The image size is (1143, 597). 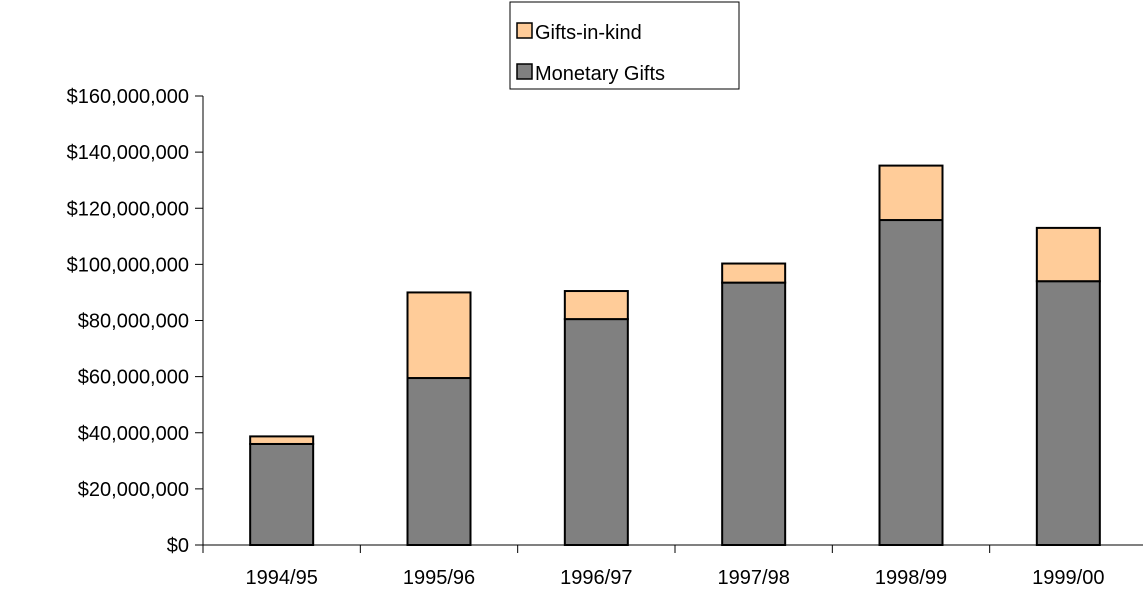 I want to click on legend: Gifts-in-kind Monetary Gifts, so click(x=624, y=45).